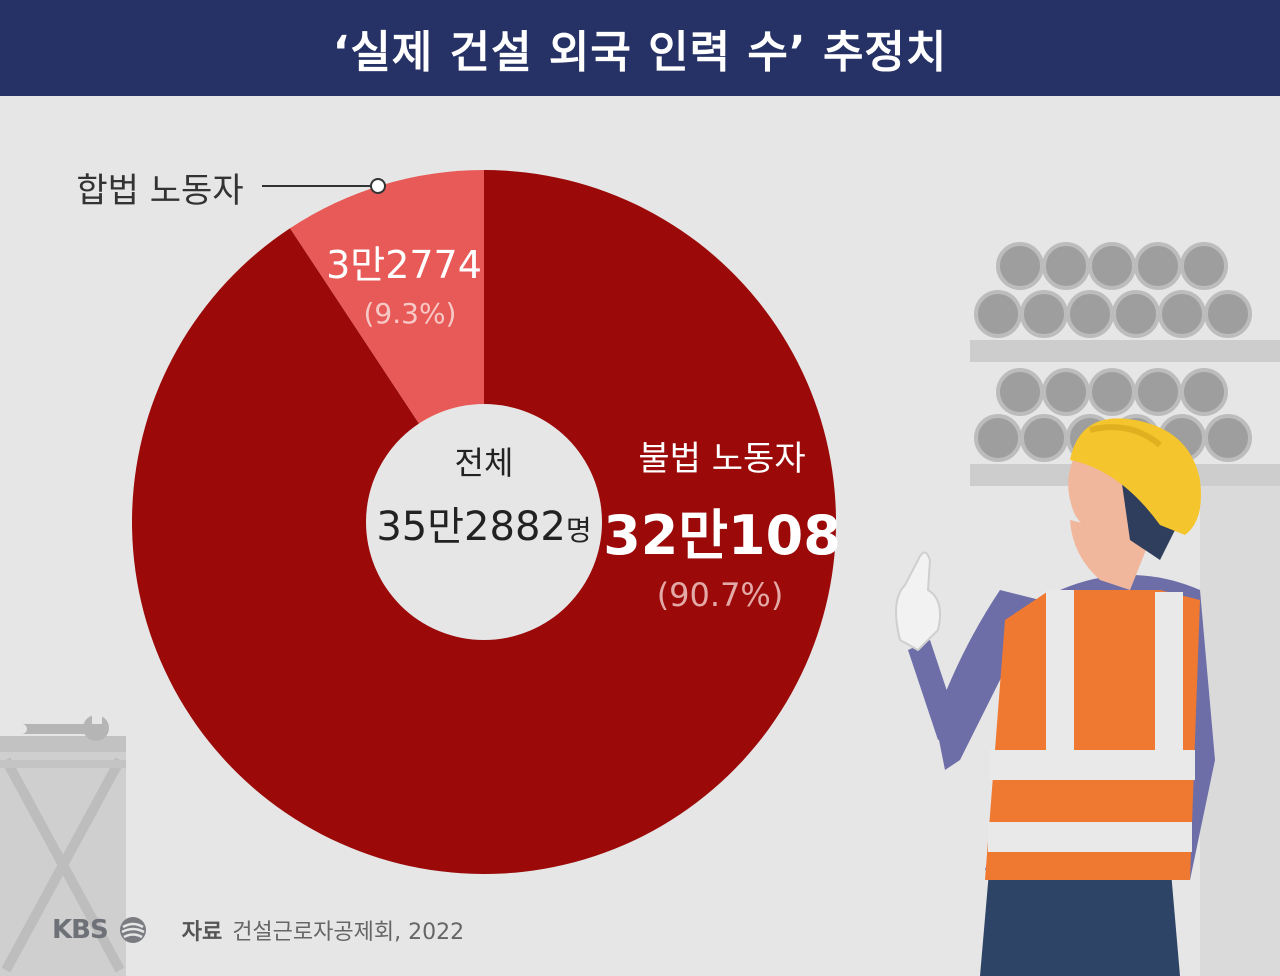  What do you see at coordinates (63, 727) in the screenshot?
I see `wrench-icon` at bounding box center [63, 727].